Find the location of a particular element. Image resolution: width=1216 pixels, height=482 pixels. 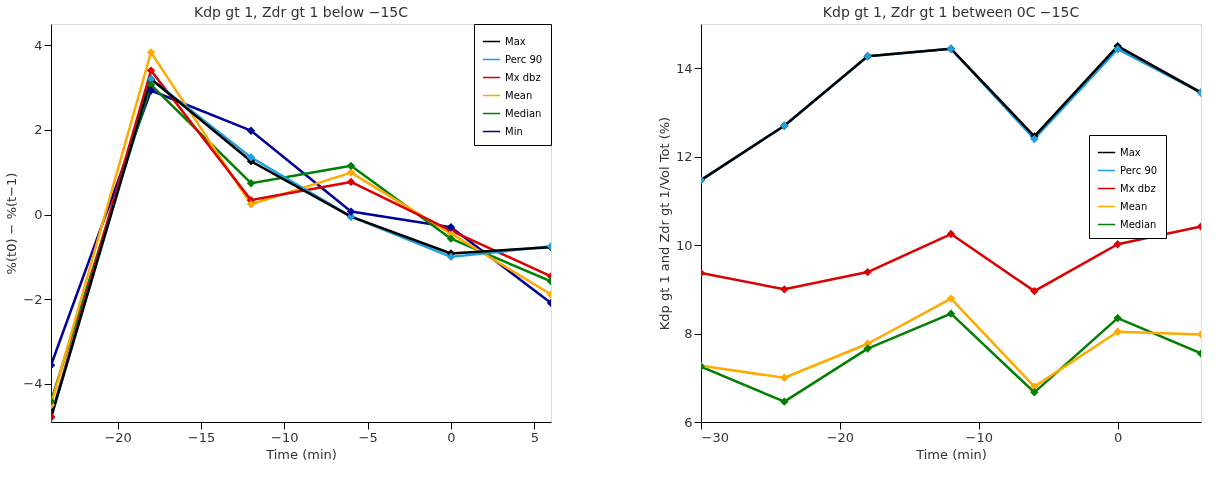

y-axis-title: Kdp gt 1 and Zdr gt 1/Vol Tot (%) is located at coordinates (664, 223).